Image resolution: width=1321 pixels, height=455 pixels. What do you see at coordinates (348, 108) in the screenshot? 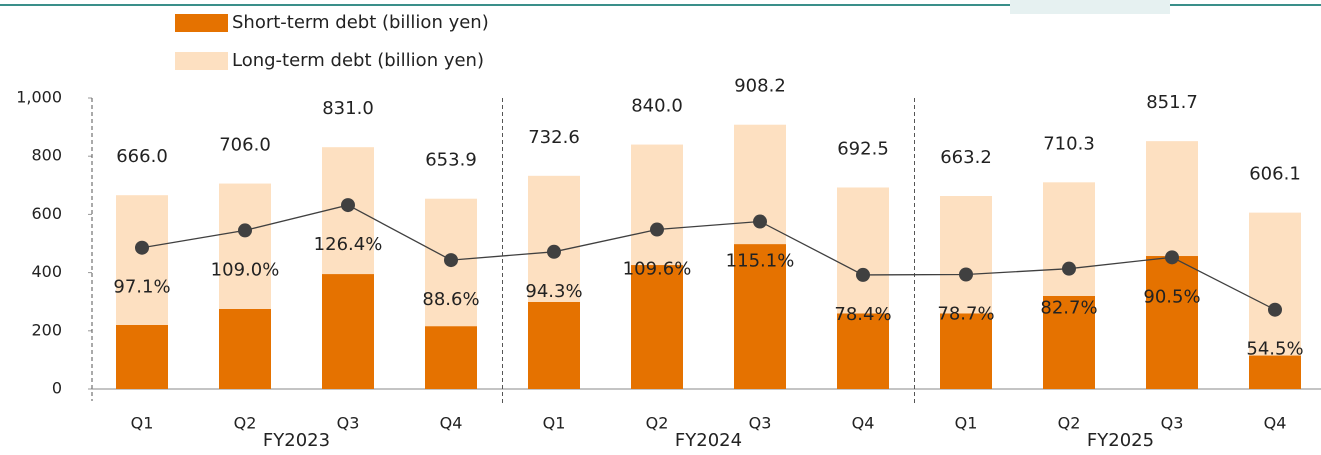
I see `total-label: 831.0` at bounding box center [348, 108].